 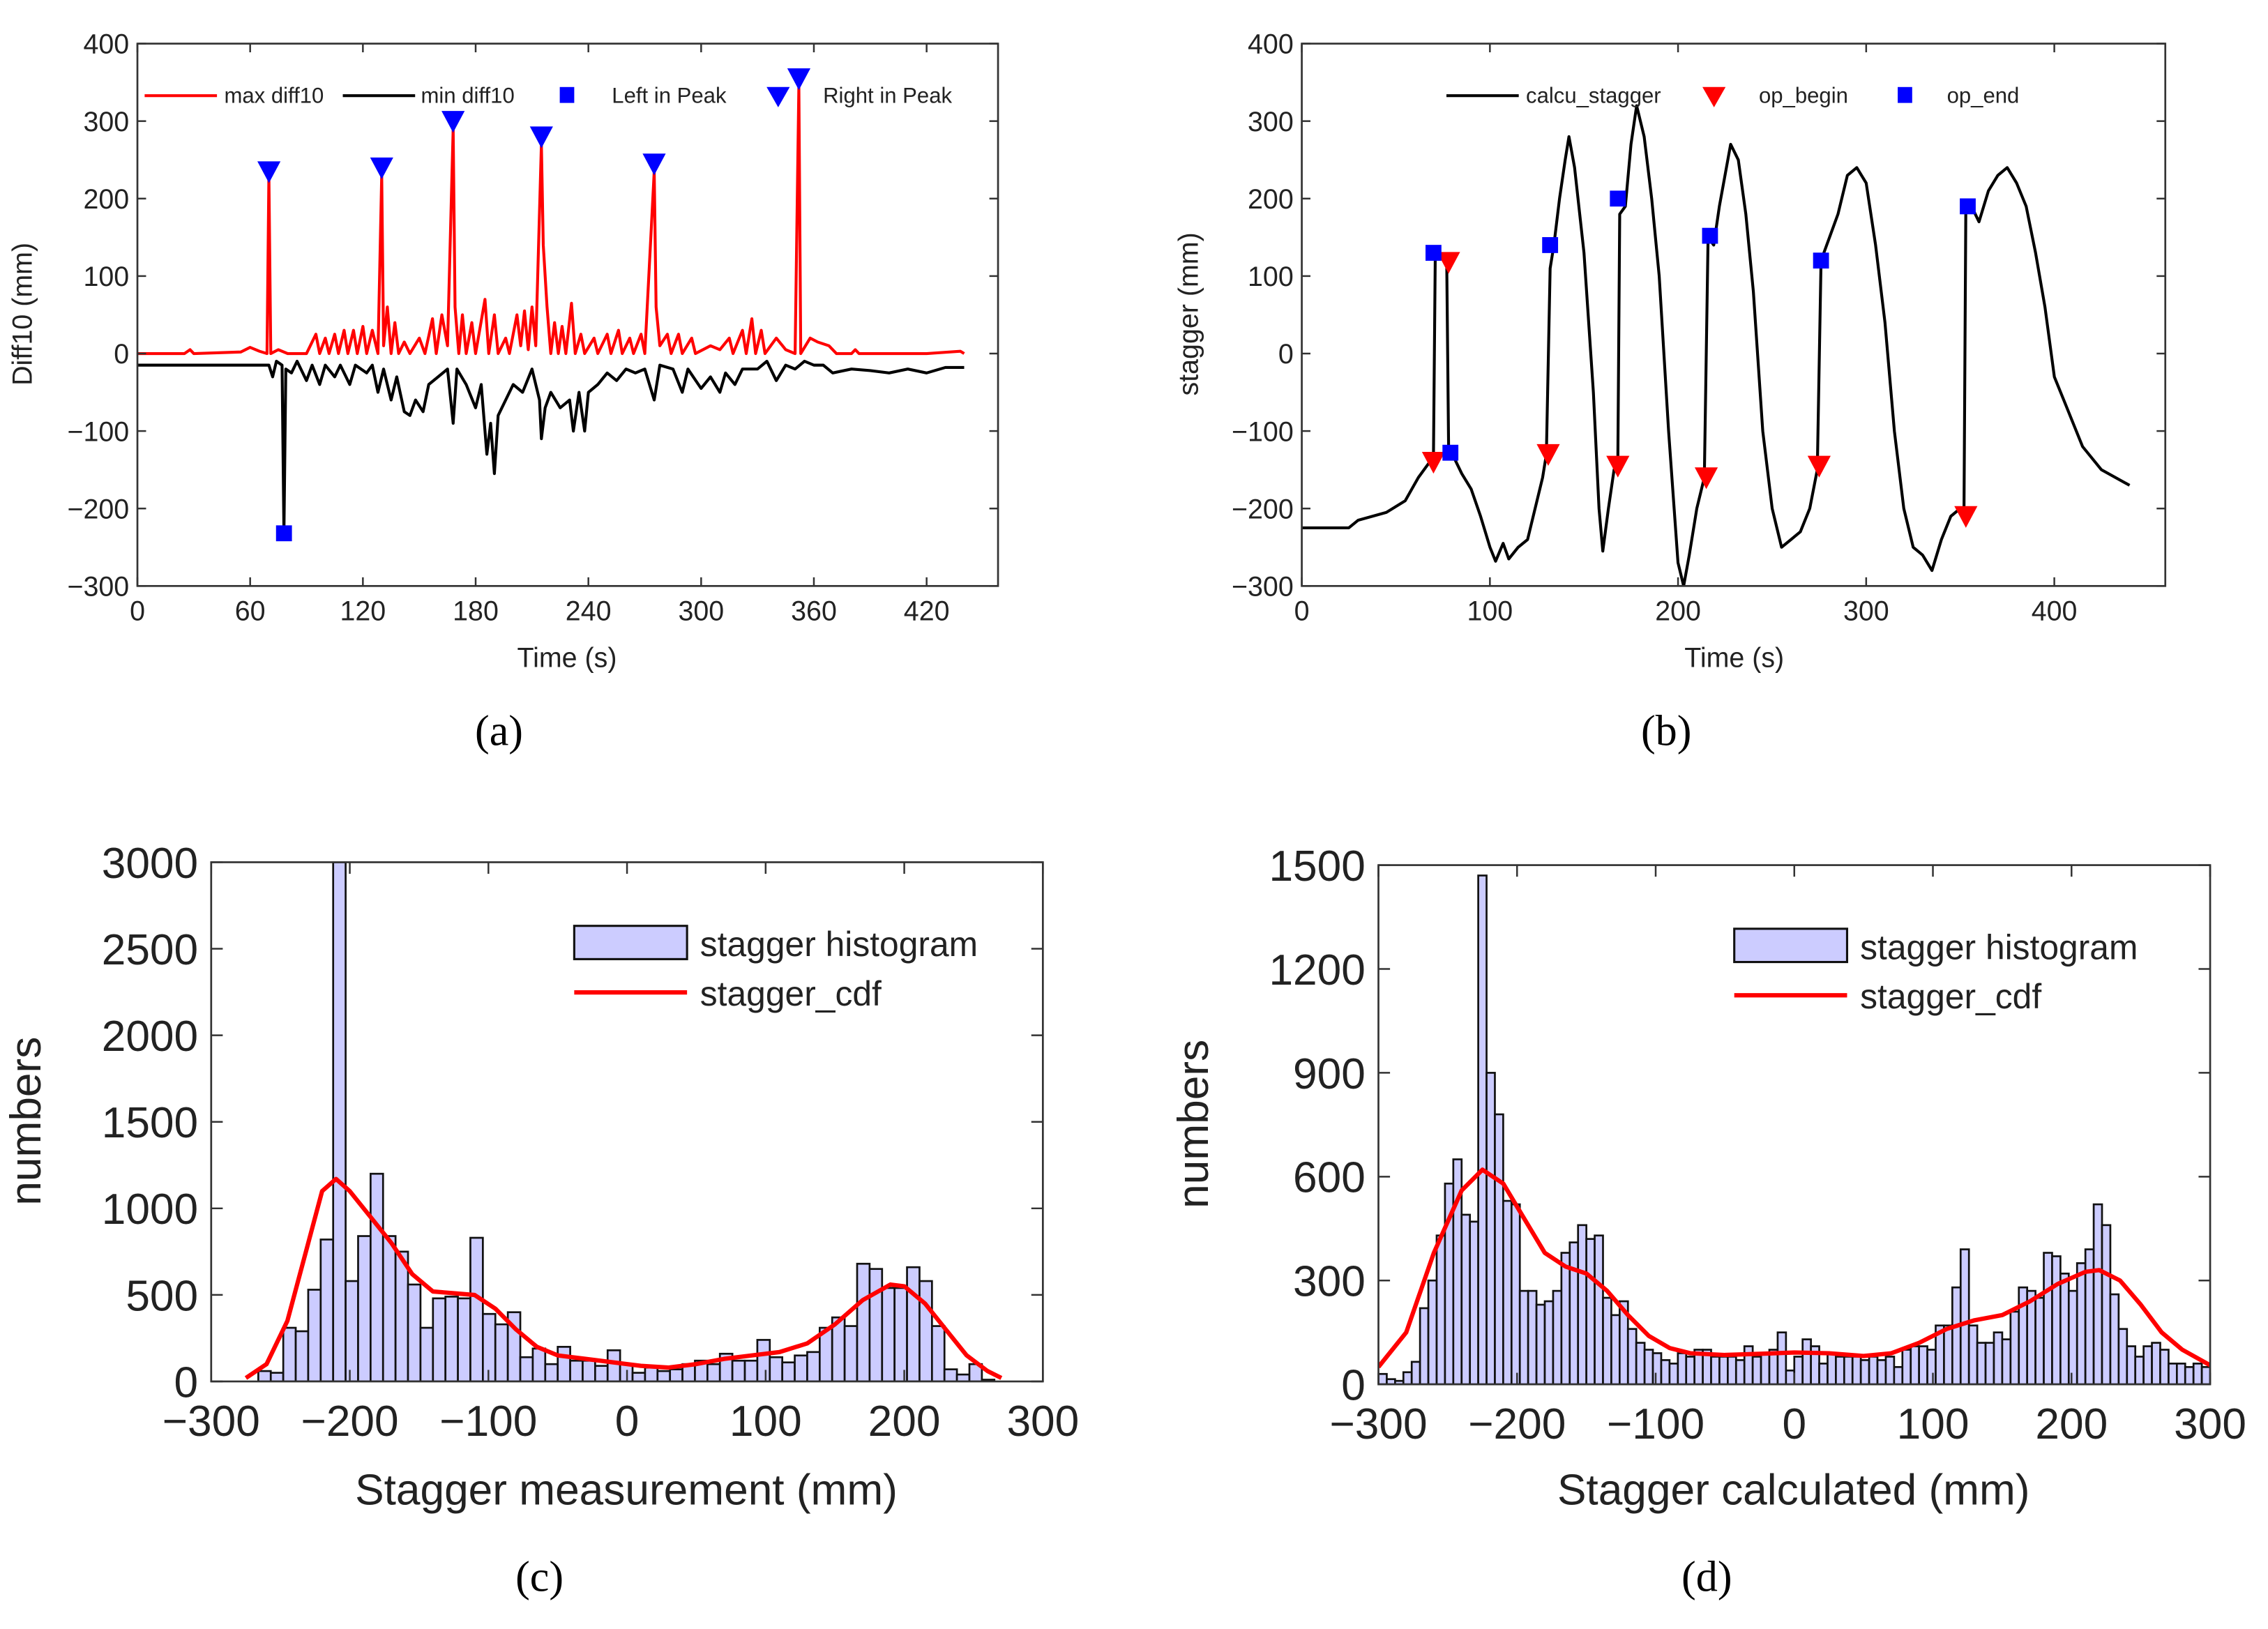 What do you see at coordinates (1194, 1124) in the screenshot?
I see `y-axis-label: numbers` at bounding box center [1194, 1124].